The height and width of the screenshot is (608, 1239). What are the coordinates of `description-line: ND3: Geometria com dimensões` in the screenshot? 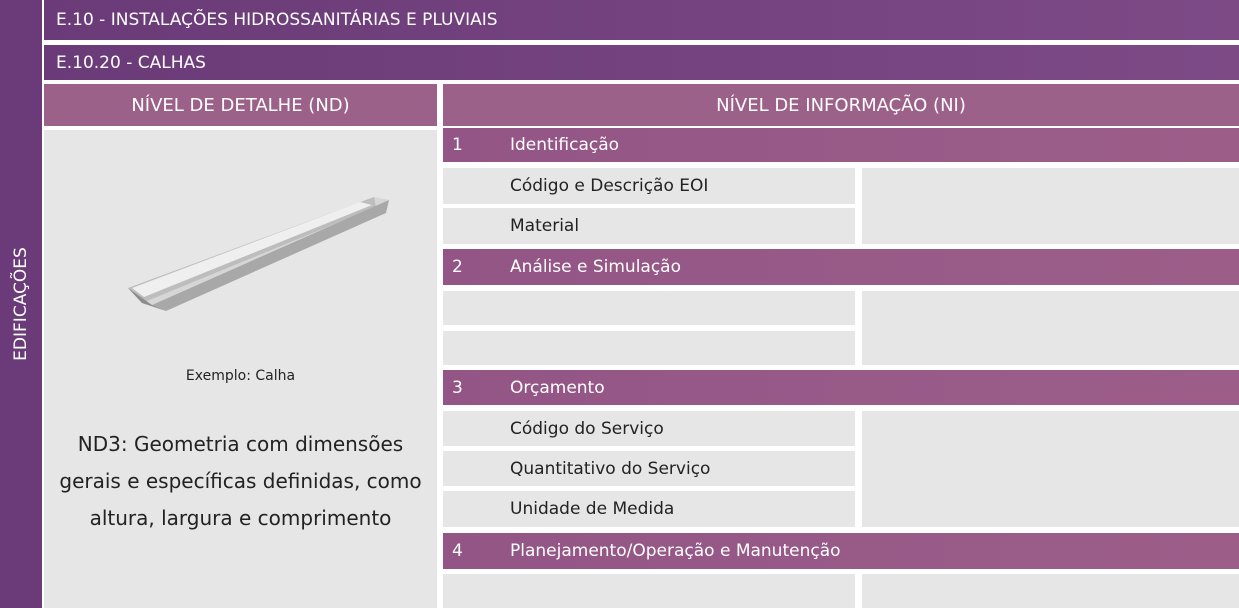 It's located at (240, 444).